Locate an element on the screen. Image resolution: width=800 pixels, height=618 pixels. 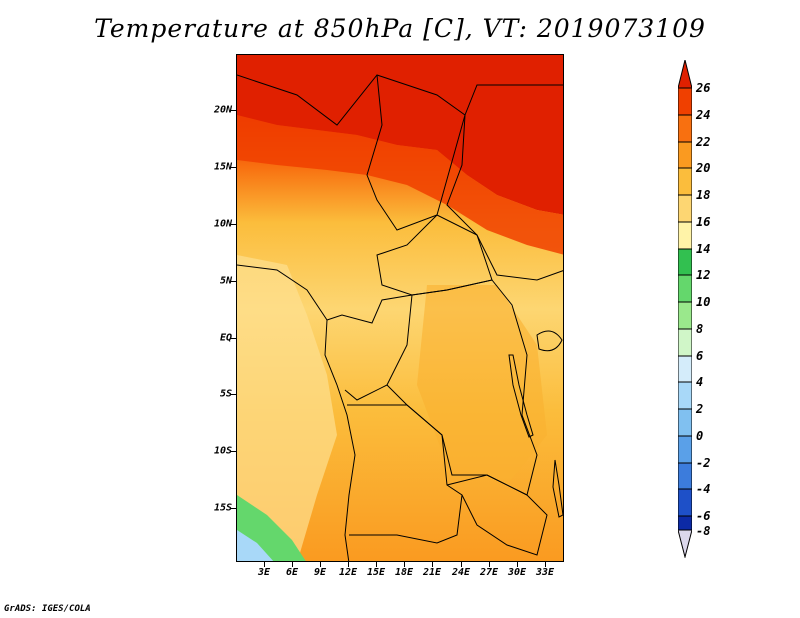
lat-label-10s: 10S is located at coordinates (222, 451).